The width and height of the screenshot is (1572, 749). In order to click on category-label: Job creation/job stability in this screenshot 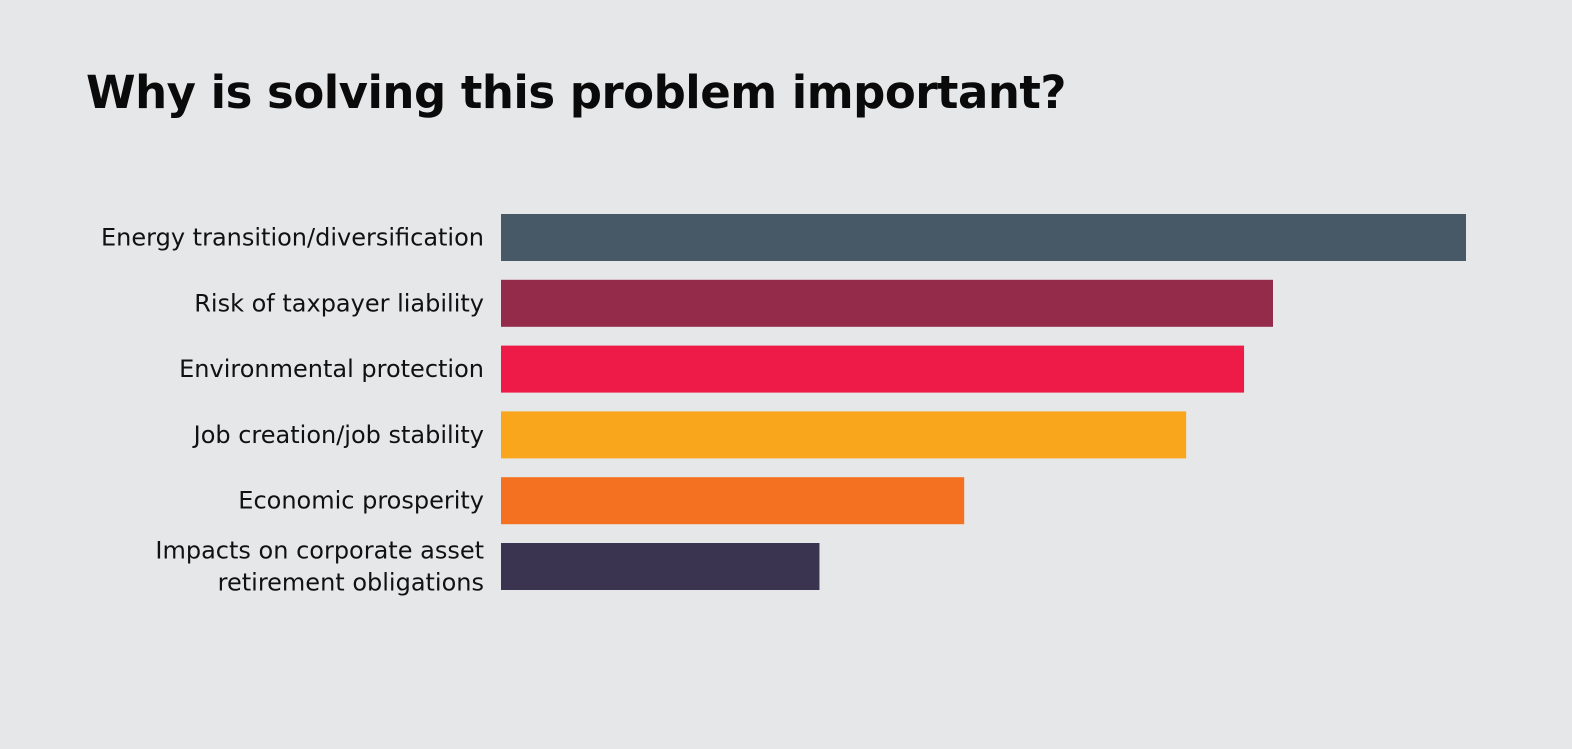, I will do `click(338, 435)`.